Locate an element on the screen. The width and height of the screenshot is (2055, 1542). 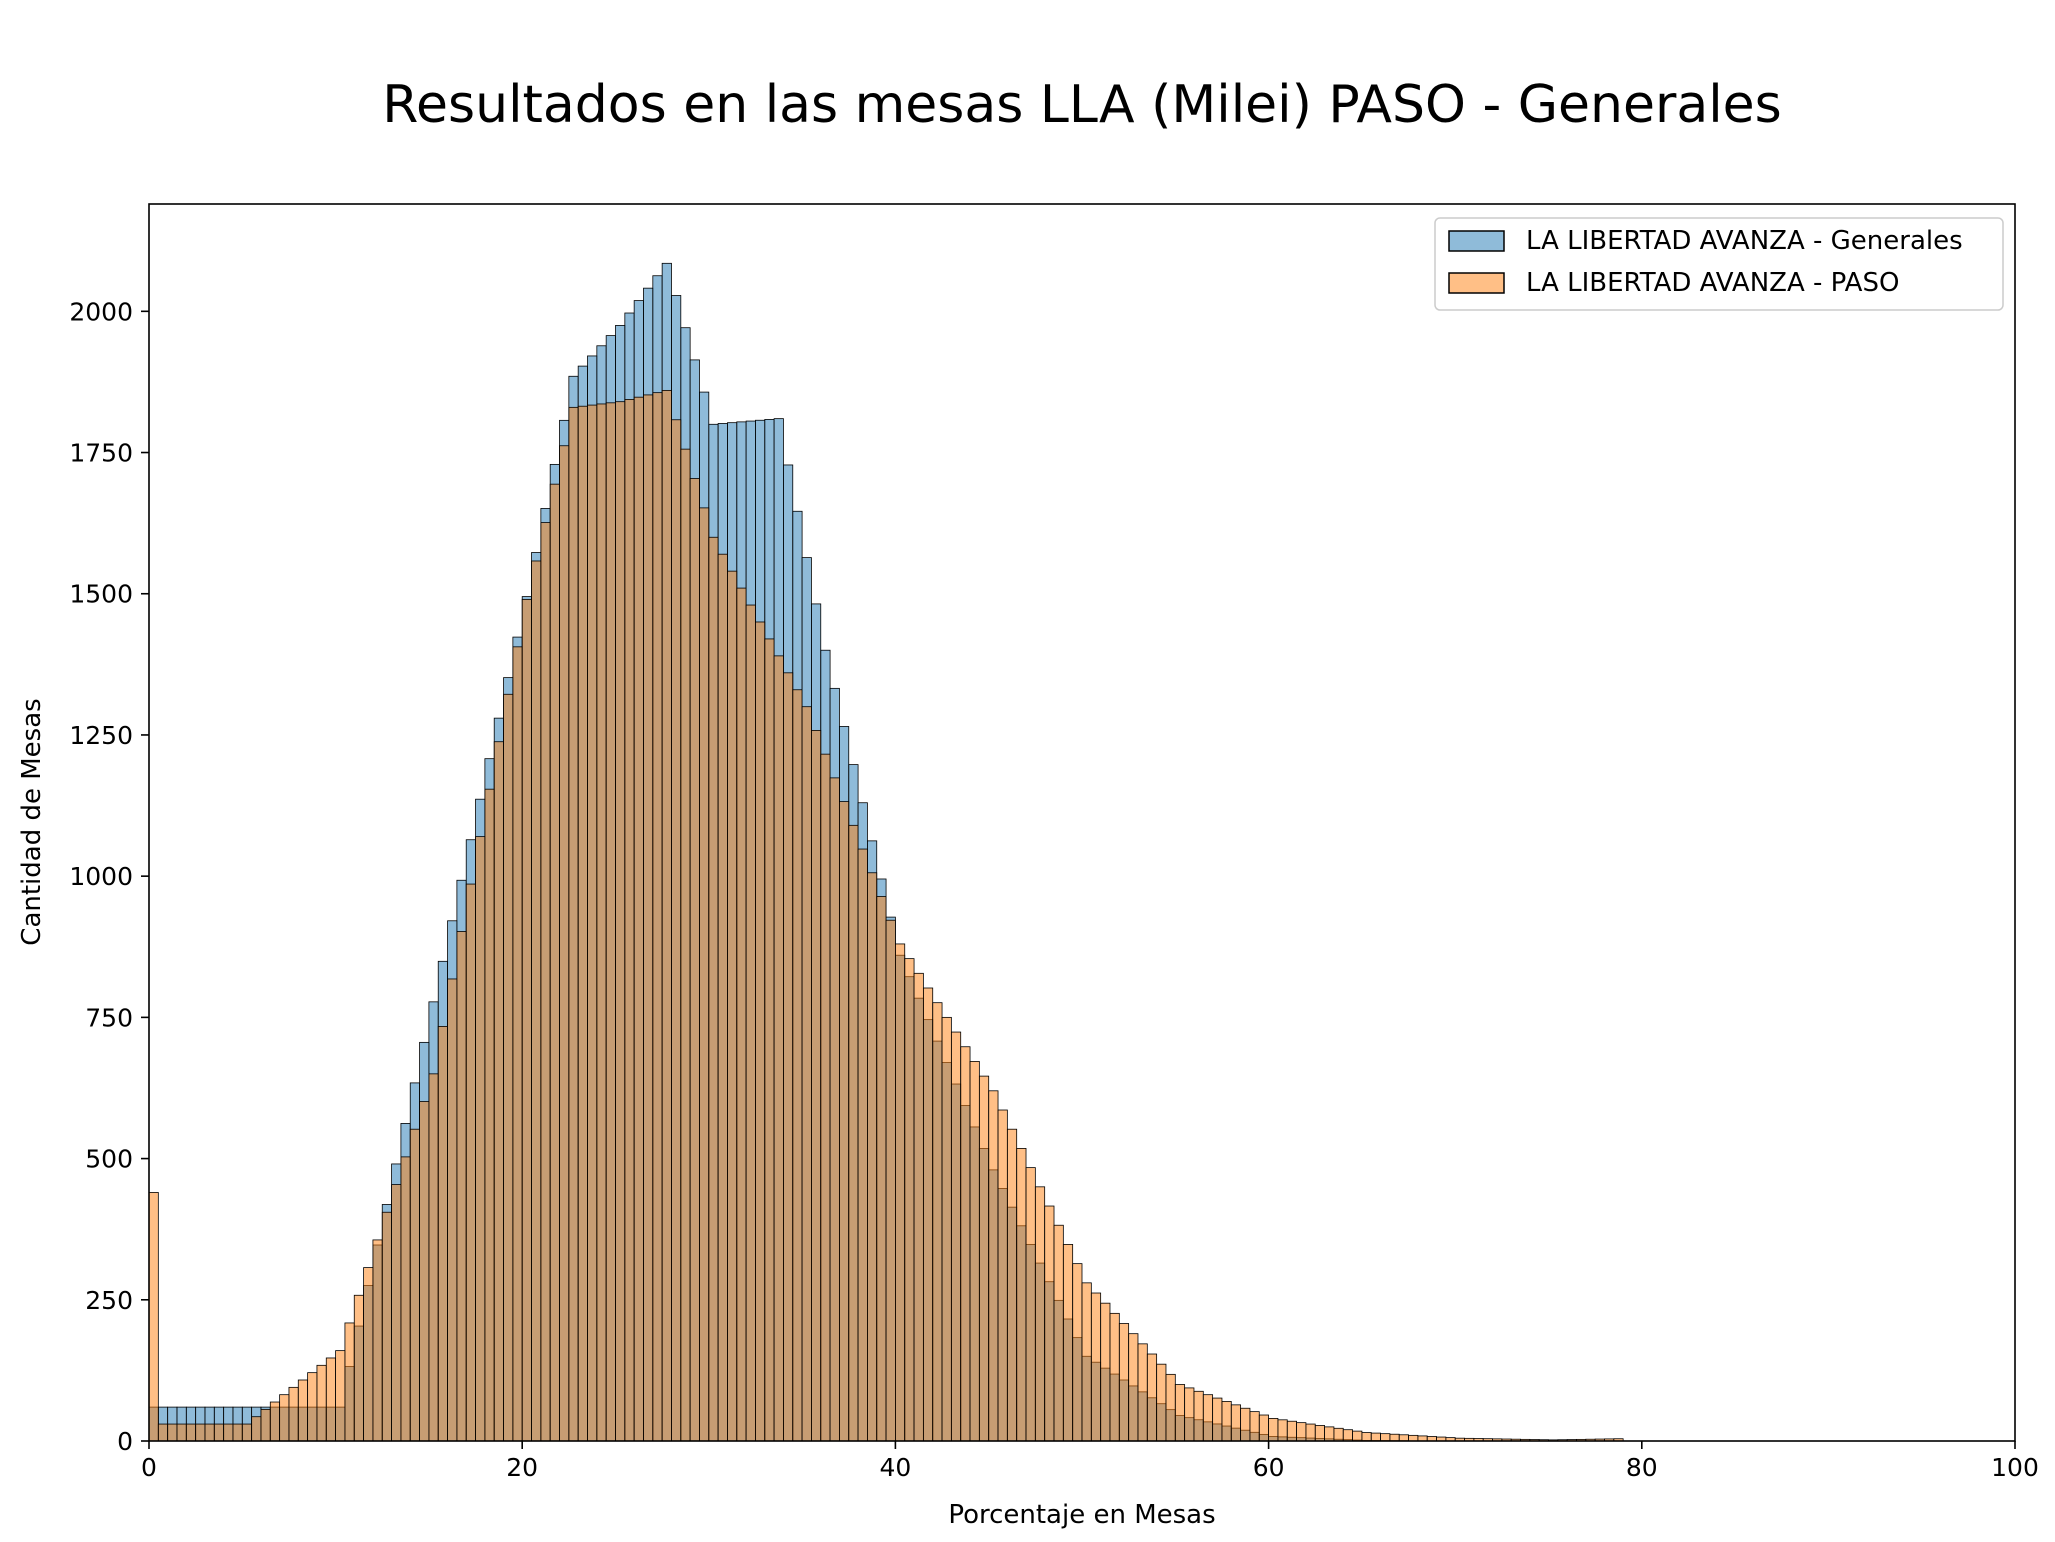
y-tick-label: 750 is located at coordinates (109, 1017).